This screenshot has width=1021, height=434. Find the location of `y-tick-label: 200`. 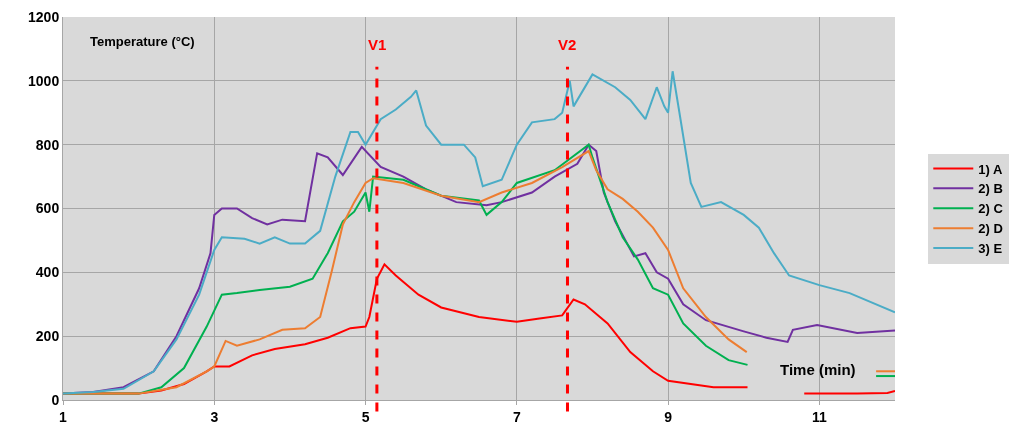

y-tick-label: 200 is located at coordinates (47, 336).